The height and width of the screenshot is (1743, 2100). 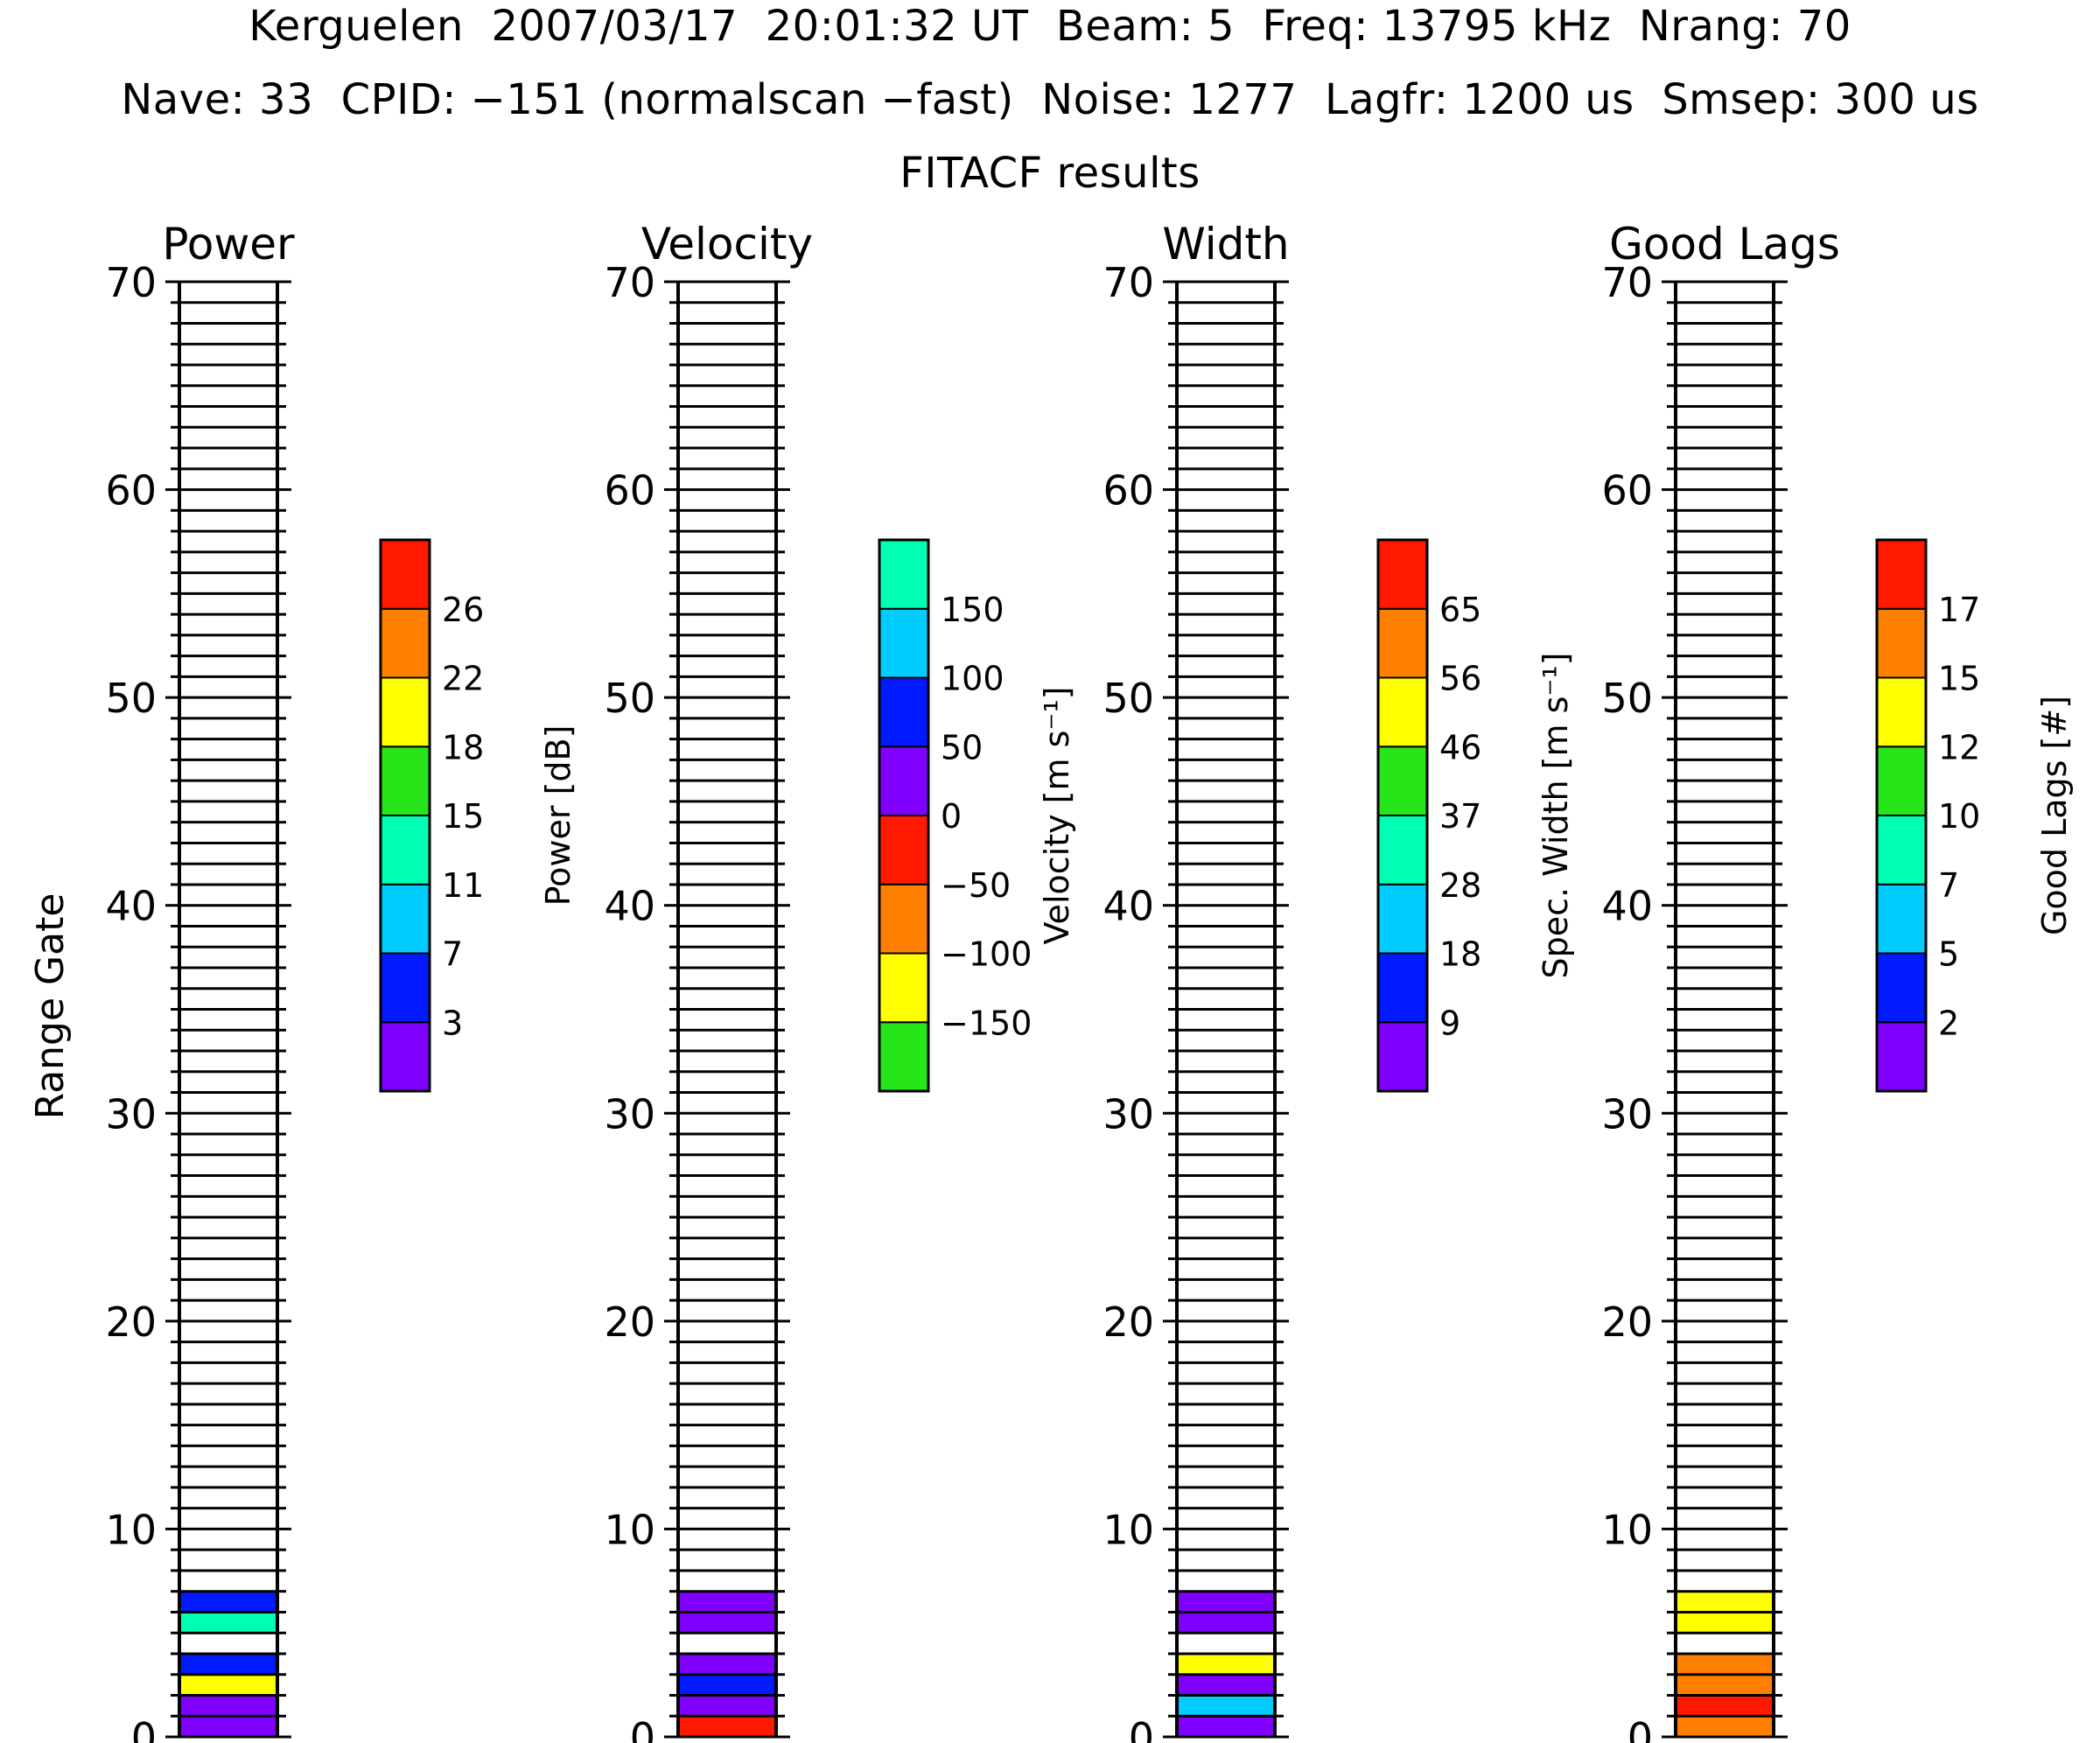 I want to click on colorbar-tick-label: 65, so click(x=1460, y=610).